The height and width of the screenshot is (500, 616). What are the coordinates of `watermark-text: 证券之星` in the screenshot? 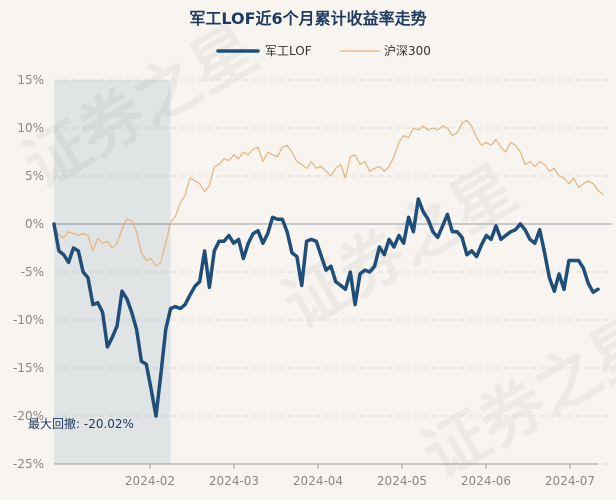 It's located at (513, 398).